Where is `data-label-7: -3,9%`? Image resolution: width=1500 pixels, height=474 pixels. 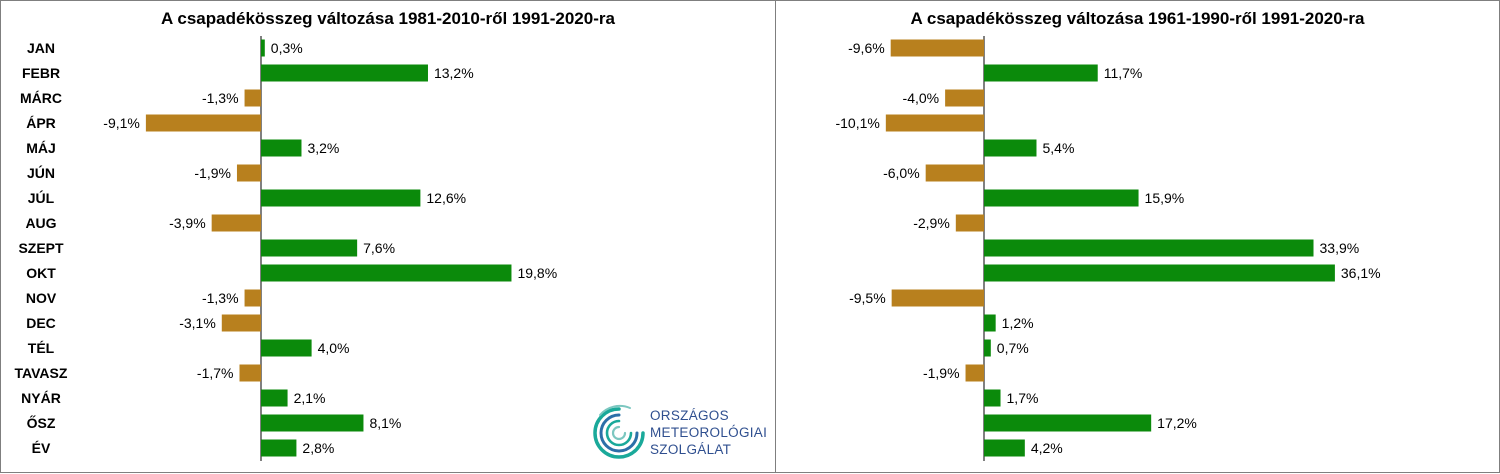
data-label-7: -3,9% is located at coordinates (187, 223).